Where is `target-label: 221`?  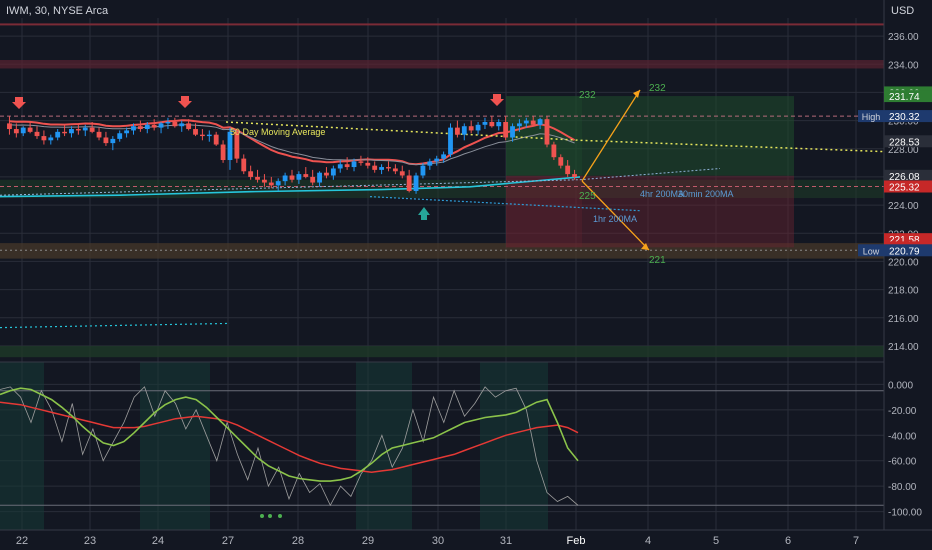
target-label: 221 is located at coordinates (657, 260).